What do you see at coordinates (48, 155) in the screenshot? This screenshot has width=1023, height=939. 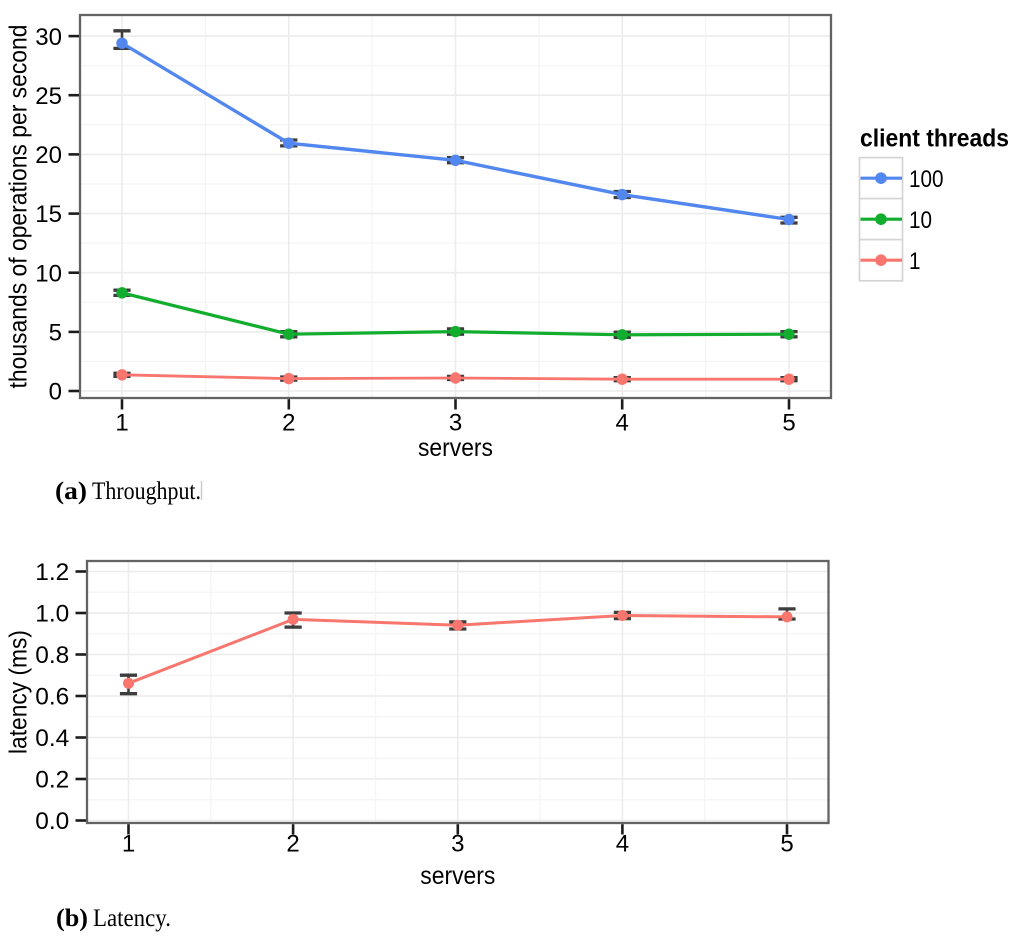 I see `svg-text: 20` at bounding box center [48, 155].